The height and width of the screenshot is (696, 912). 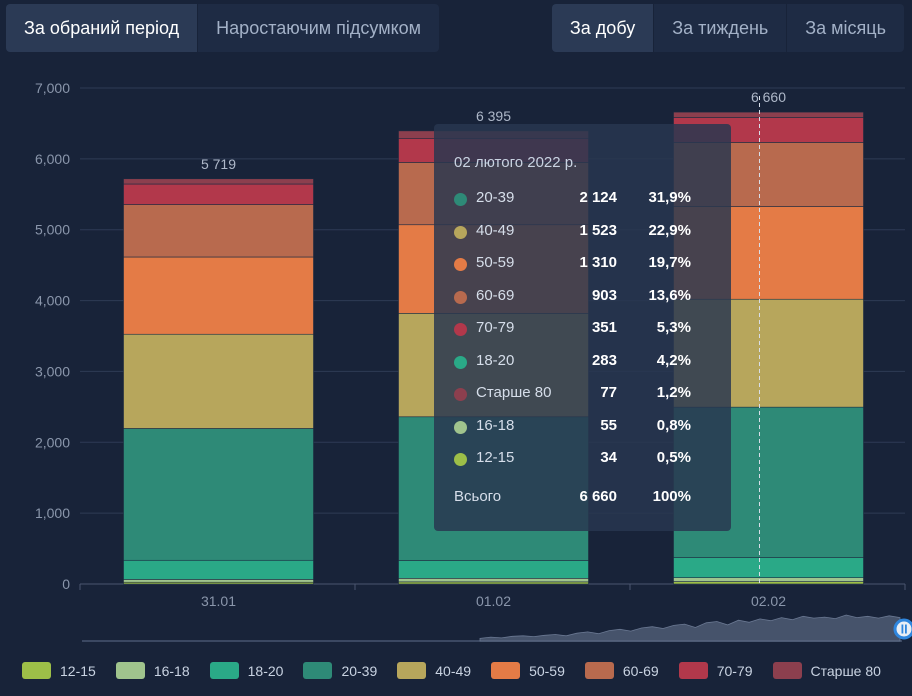 I want to click on legend-item: 18-20, so click(x=246, y=670).